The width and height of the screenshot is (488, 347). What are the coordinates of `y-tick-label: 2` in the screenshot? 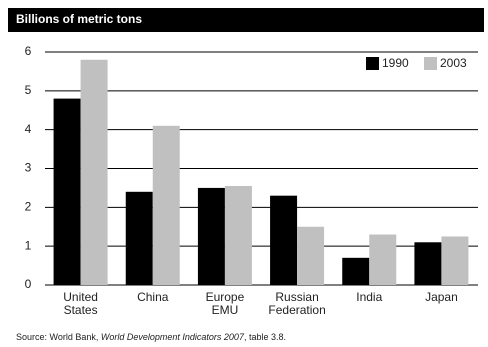 It's located at (28, 207).